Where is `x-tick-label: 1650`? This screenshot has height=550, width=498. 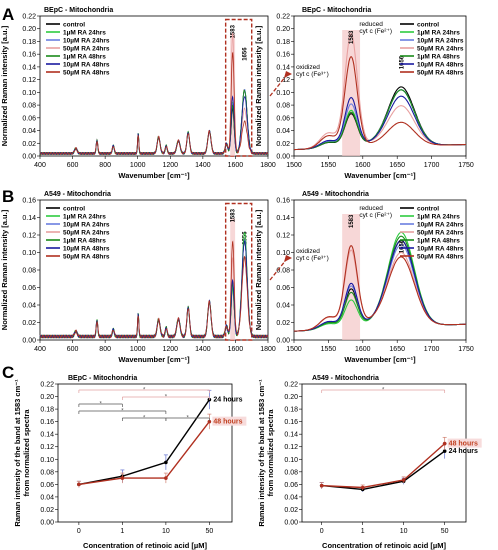 x-tick-label: 1650 is located at coordinates (397, 349).